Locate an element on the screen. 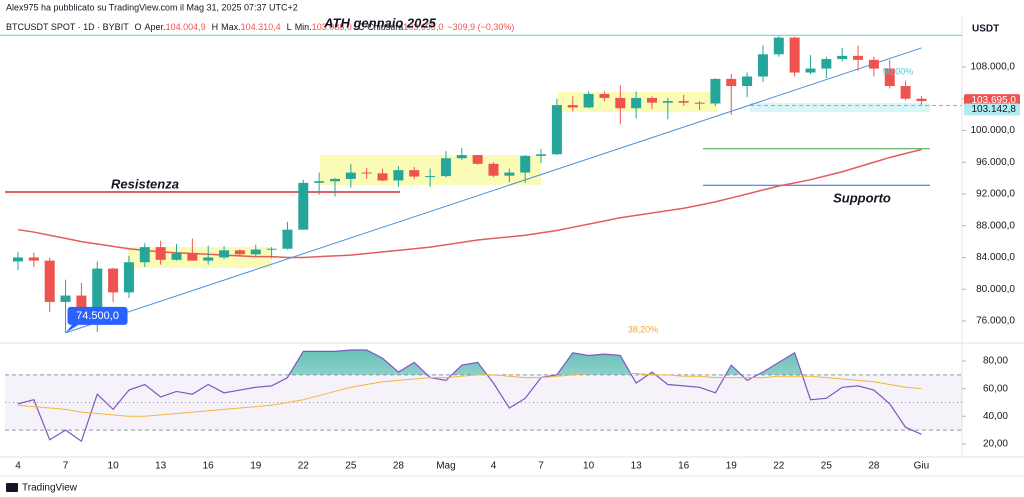 The height and width of the screenshot is (497, 1024). field-value: 104.310,4 is located at coordinates (261, 27).